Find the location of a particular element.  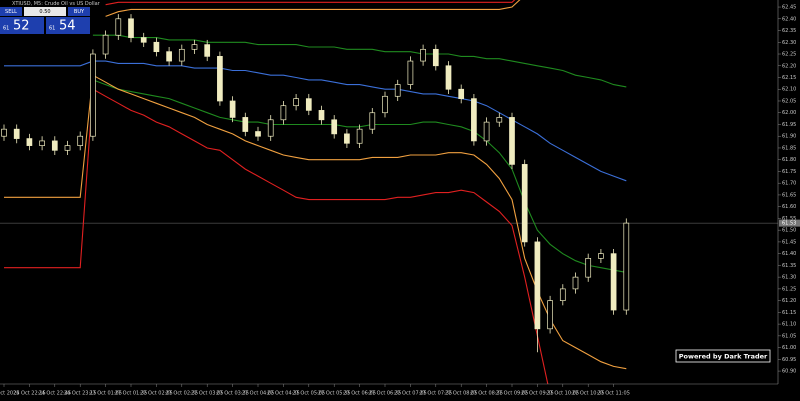

x-tick-label: 27 Oct 09:35 is located at coordinates (537, 394).